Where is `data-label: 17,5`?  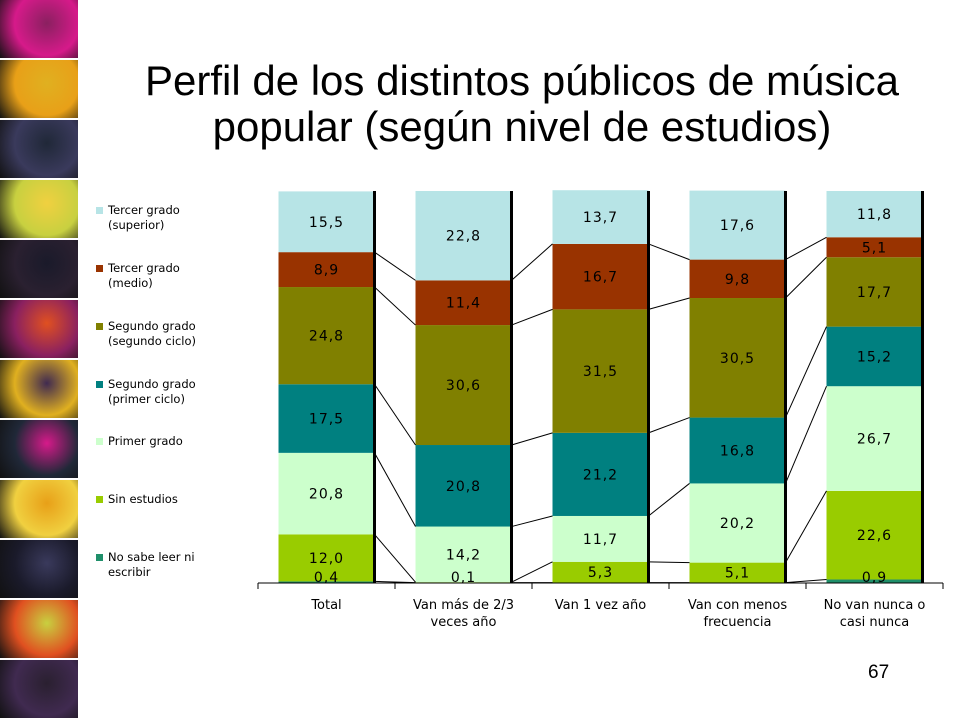 data-label: 17,5 is located at coordinates (326, 420).